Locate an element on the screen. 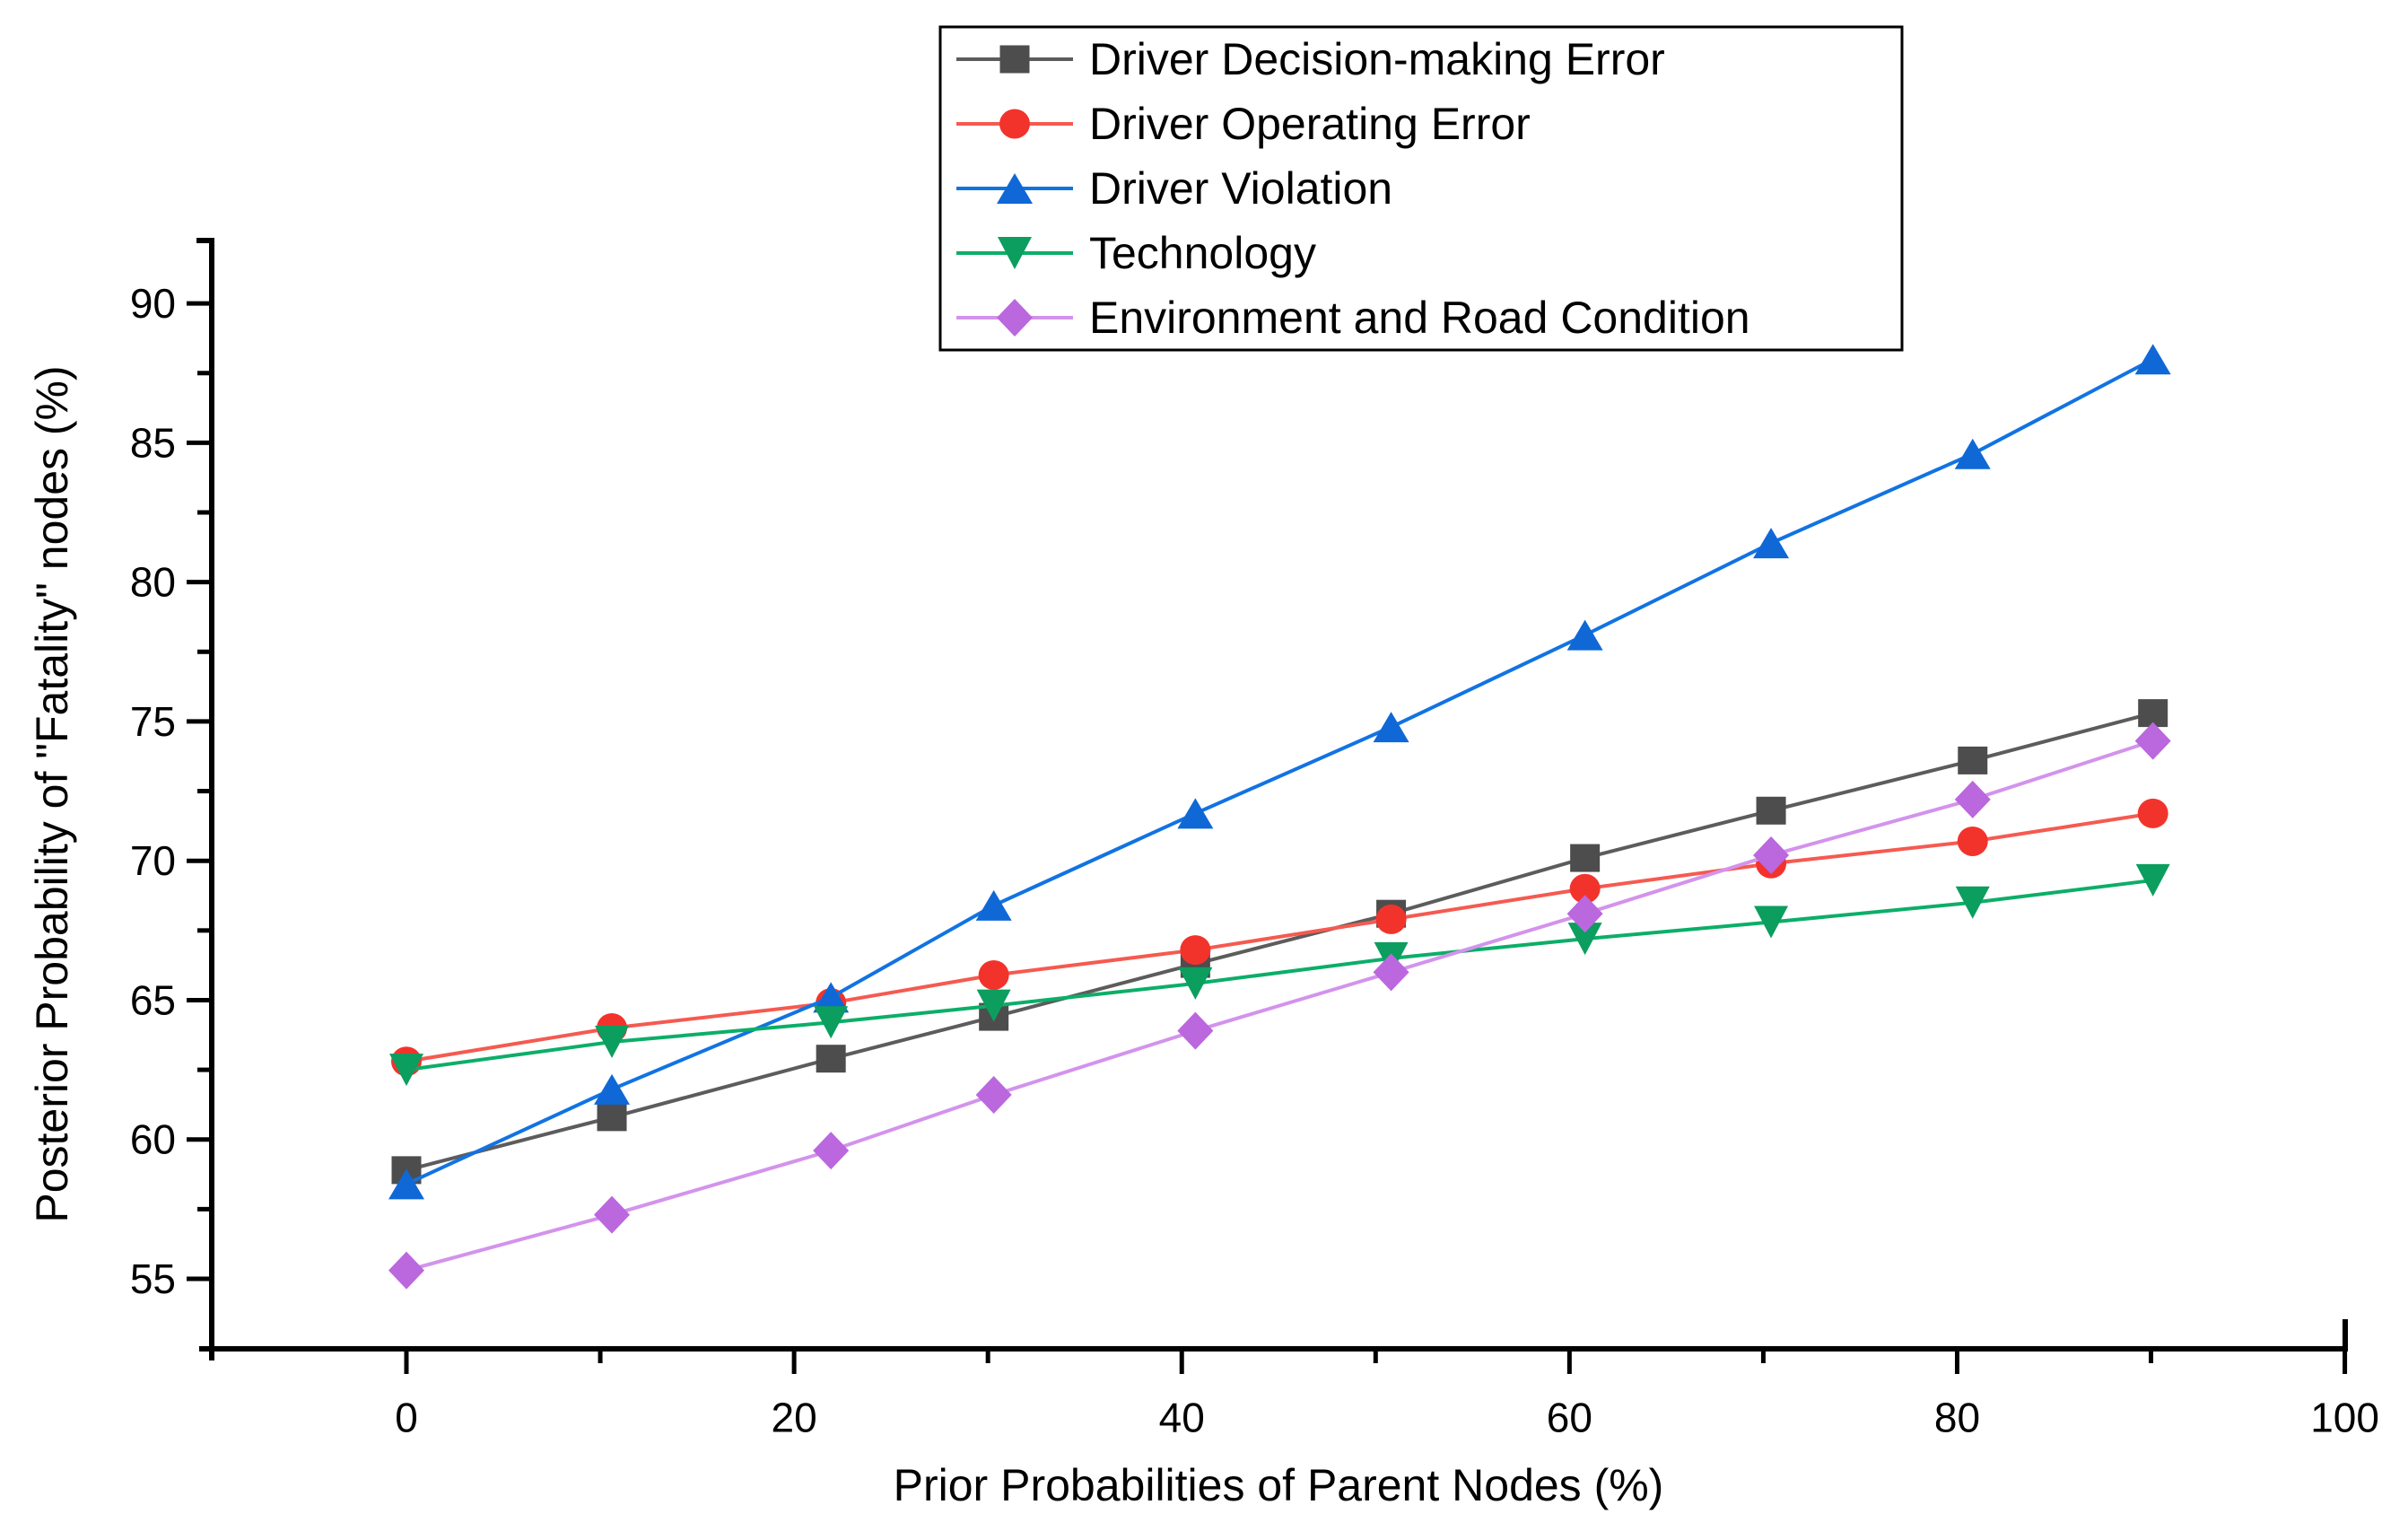 This screenshot has height=1531, width=2408. y-tick-label: 60 is located at coordinates (153, 1140).